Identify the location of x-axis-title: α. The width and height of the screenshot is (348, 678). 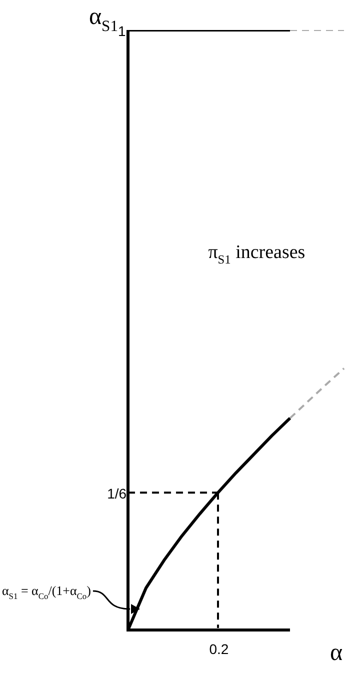
(336, 653).